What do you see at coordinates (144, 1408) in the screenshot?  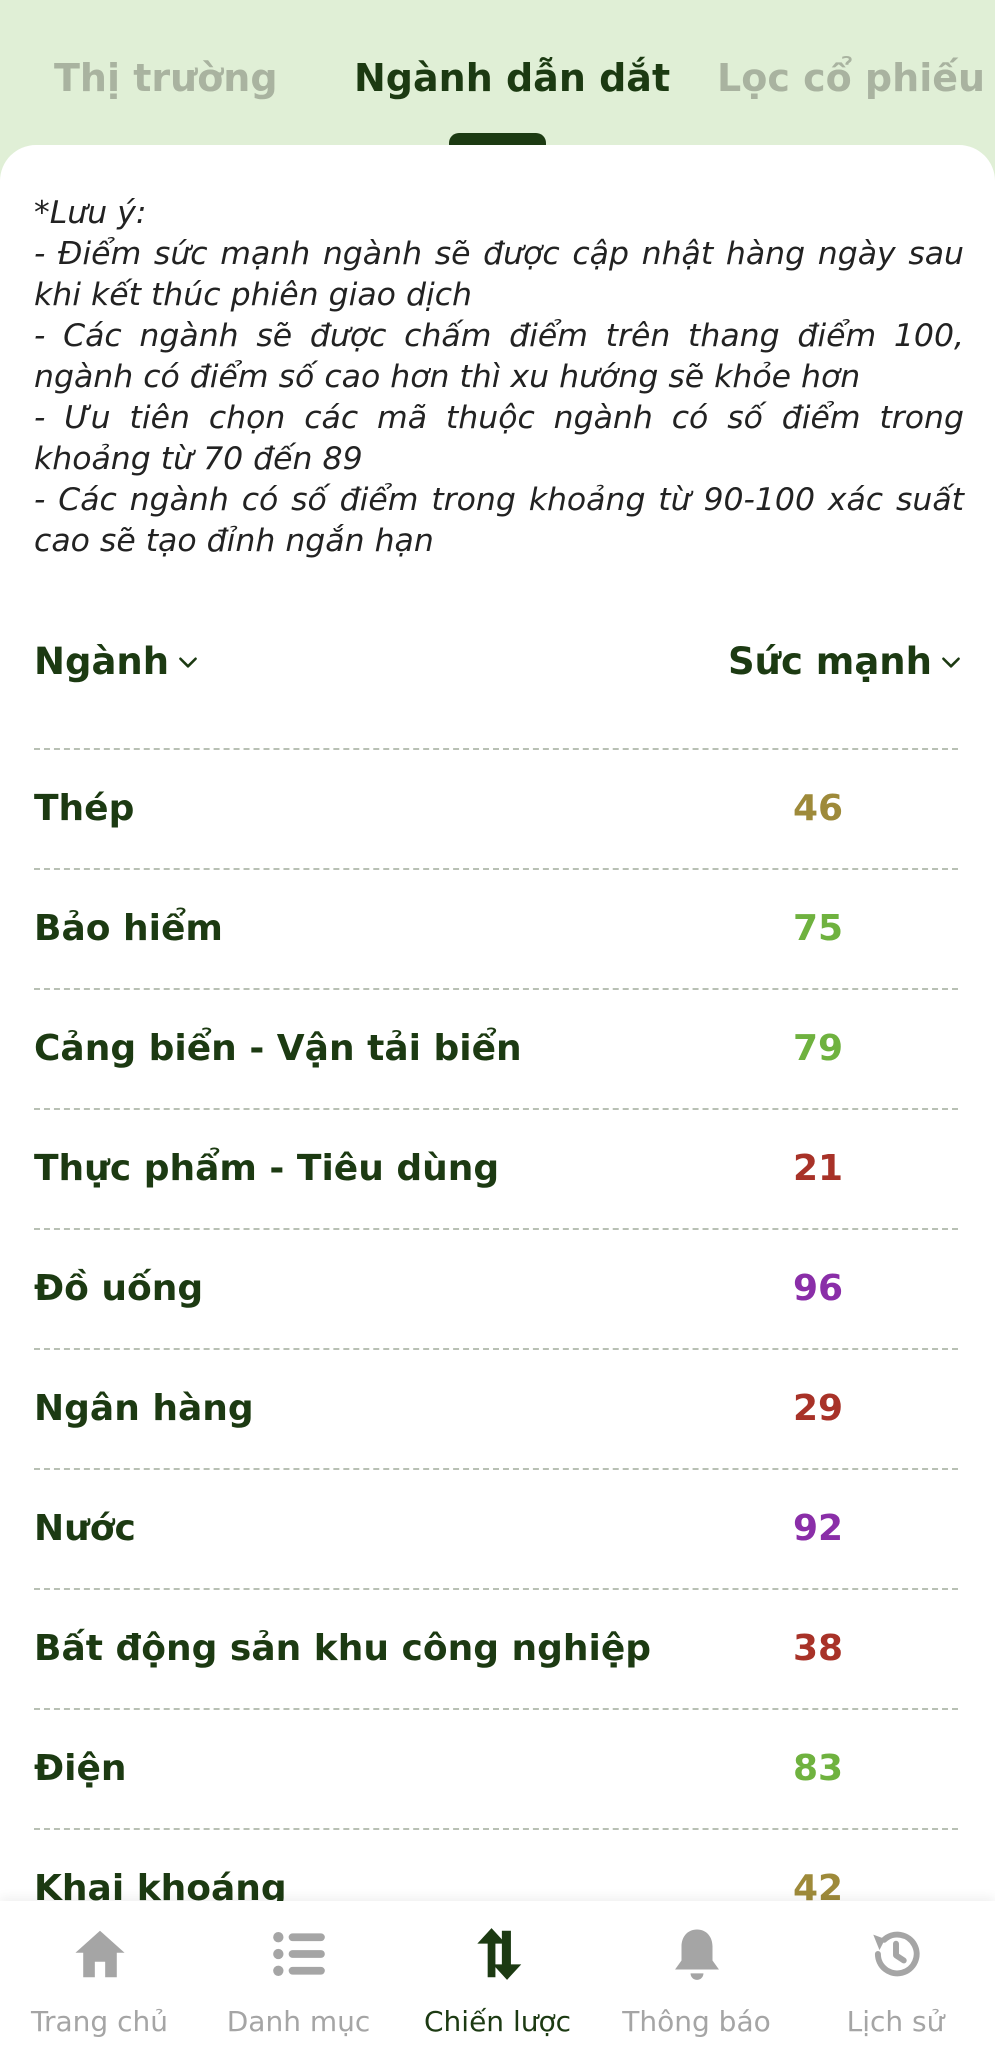 I see `sector-name: Ngân hàng` at bounding box center [144, 1408].